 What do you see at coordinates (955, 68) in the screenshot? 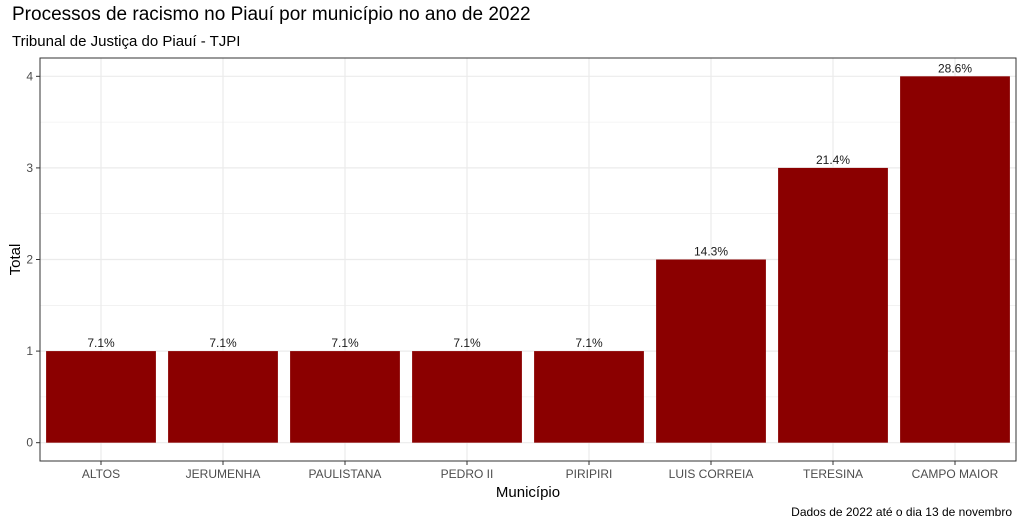
I see `bar-value-label: 28.6%` at bounding box center [955, 68].